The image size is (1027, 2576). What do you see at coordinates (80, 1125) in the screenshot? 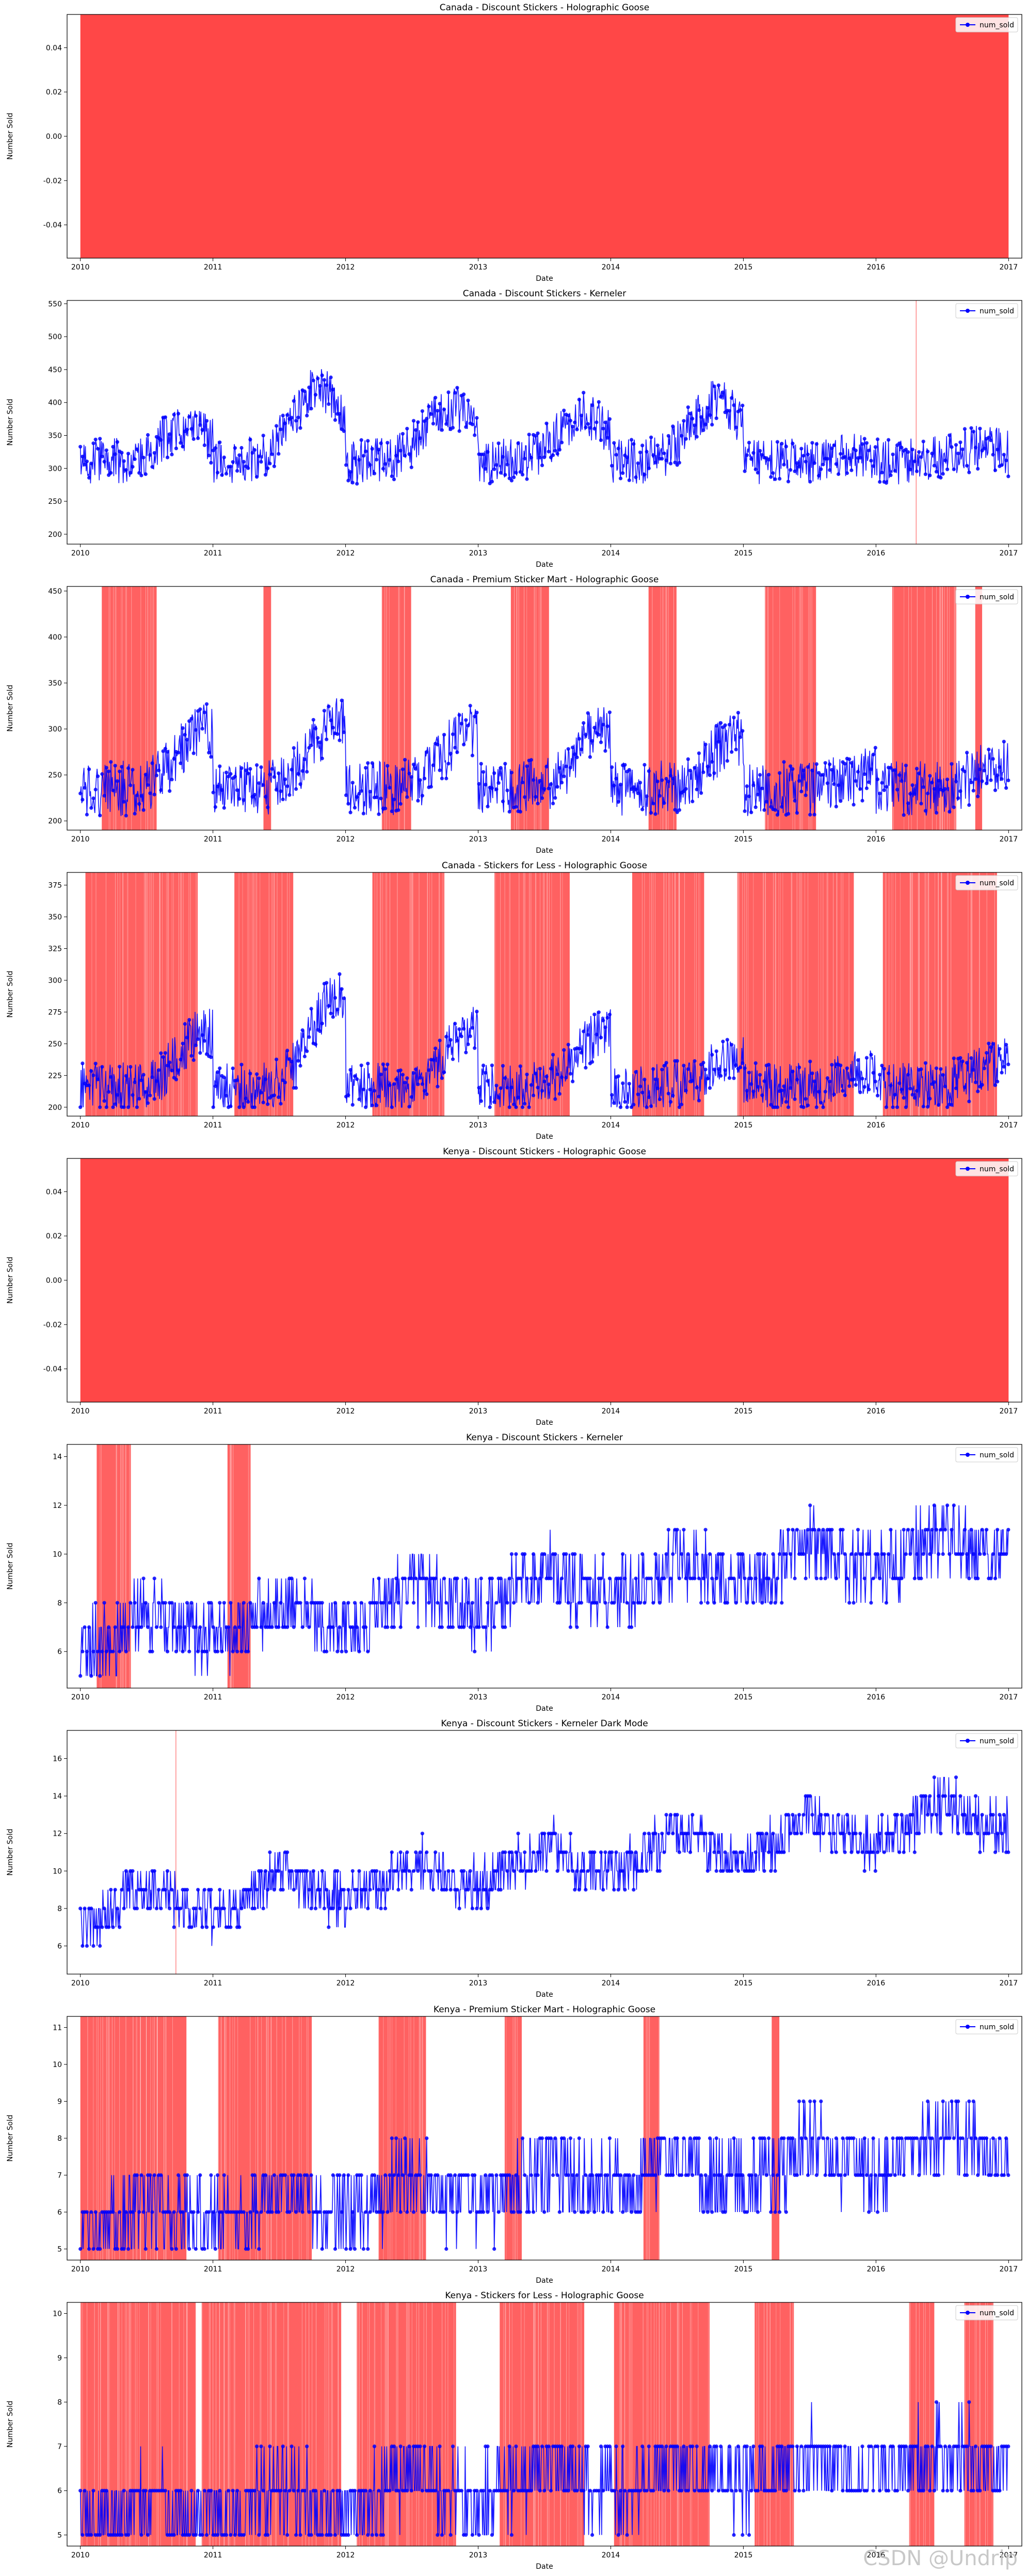
I see `x-tick-label: 2010` at bounding box center [80, 1125].